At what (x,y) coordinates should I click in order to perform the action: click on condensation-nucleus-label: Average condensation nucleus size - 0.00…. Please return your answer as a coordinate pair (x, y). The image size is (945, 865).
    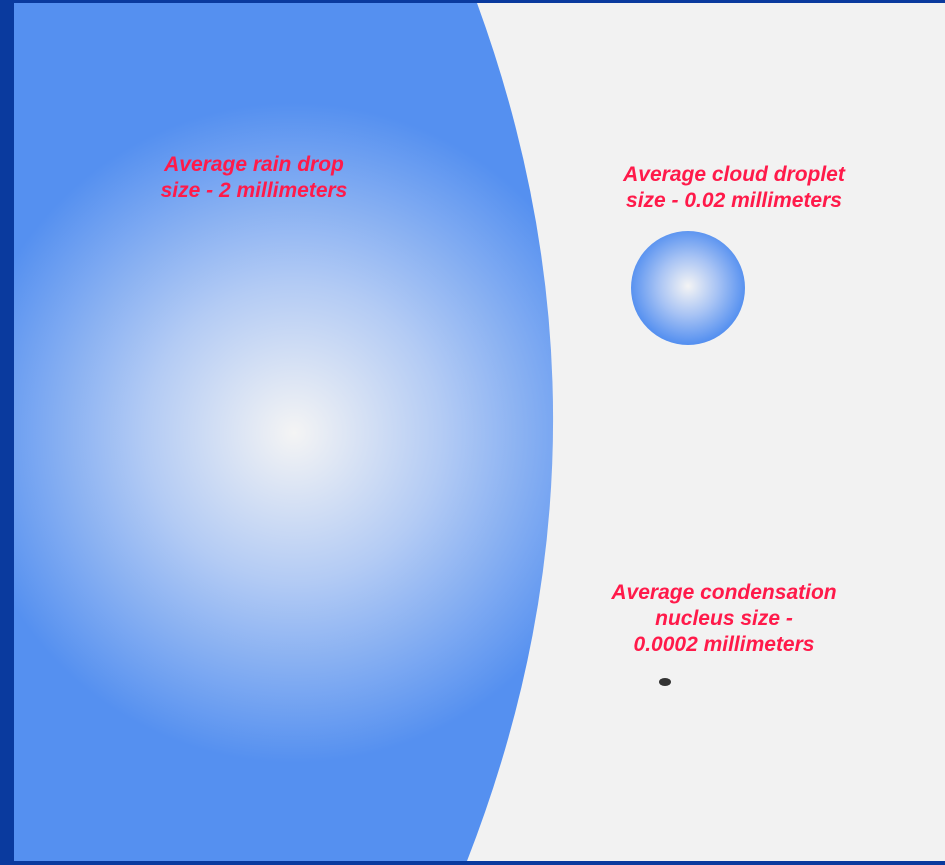
    Looking at the image, I should click on (724, 619).